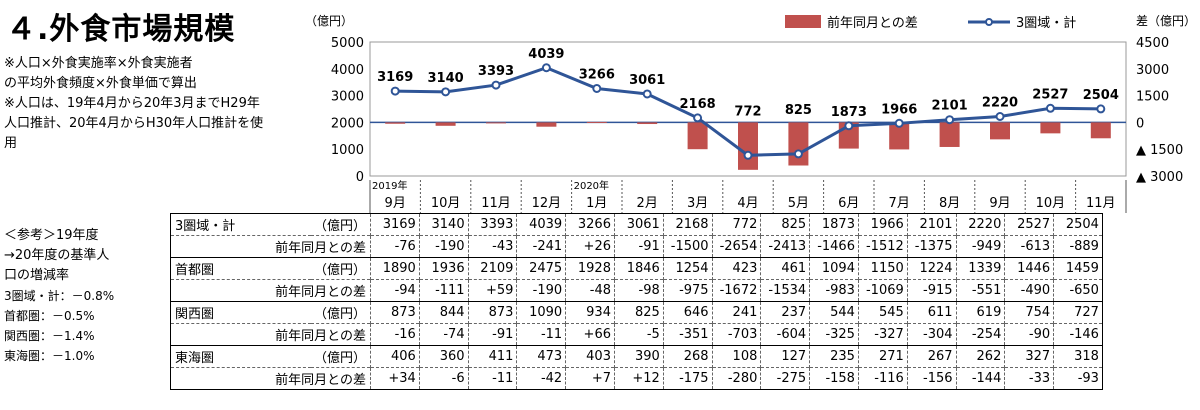 The width and height of the screenshot is (1200, 410). I want to click on table-cell: 825, so click(638, 312).